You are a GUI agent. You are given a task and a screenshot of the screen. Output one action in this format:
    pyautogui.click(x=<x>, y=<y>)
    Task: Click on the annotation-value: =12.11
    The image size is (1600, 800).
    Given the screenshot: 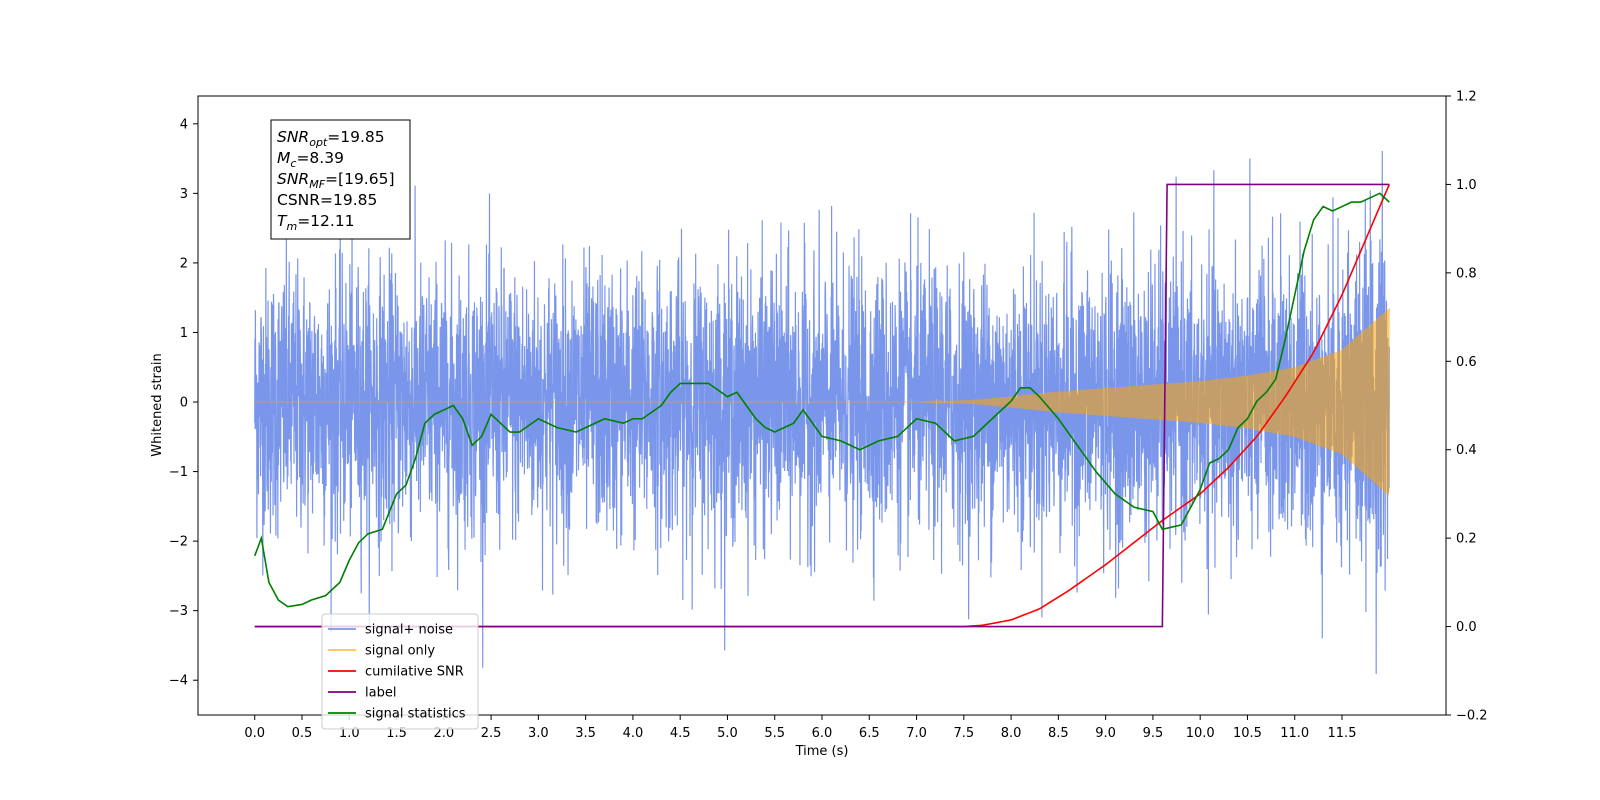 What is the action you would take?
    pyautogui.click(x=325, y=221)
    